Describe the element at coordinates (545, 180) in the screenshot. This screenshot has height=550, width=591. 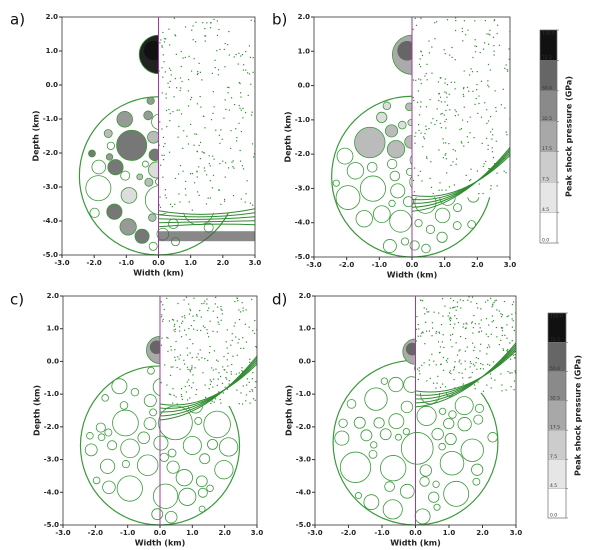
I see `colorbar-tick-label: 7.5` at that location.